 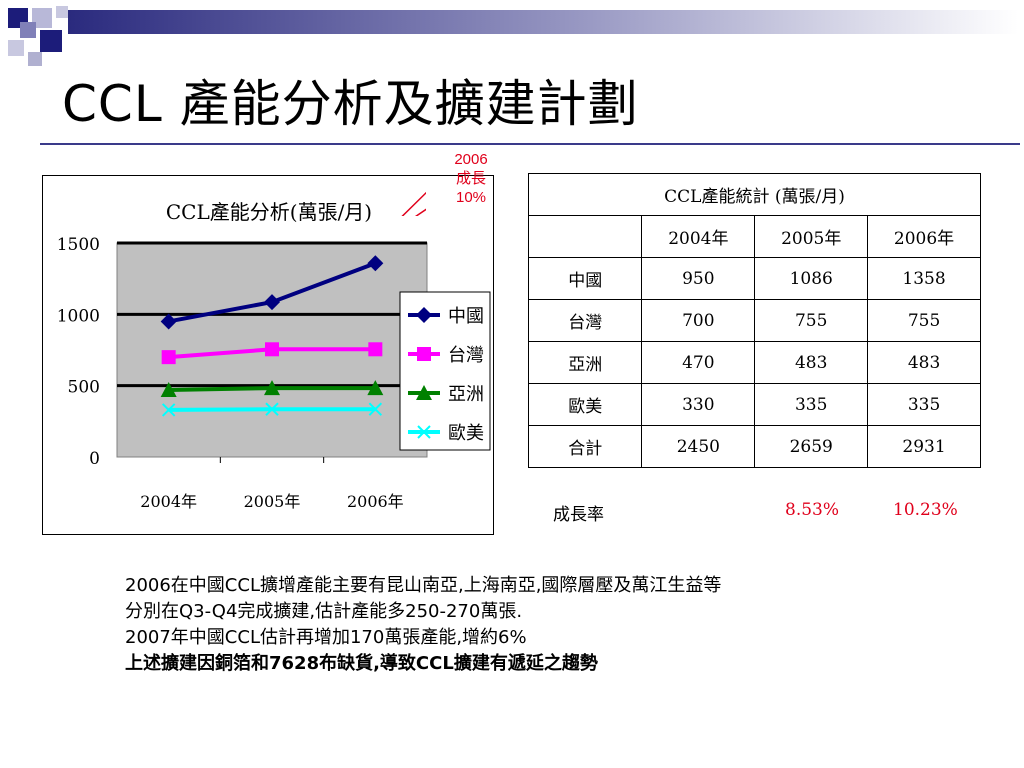 What do you see at coordinates (698, 404) in the screenshot?
I see `table-cell: 330` at bounding box center [698, 404].